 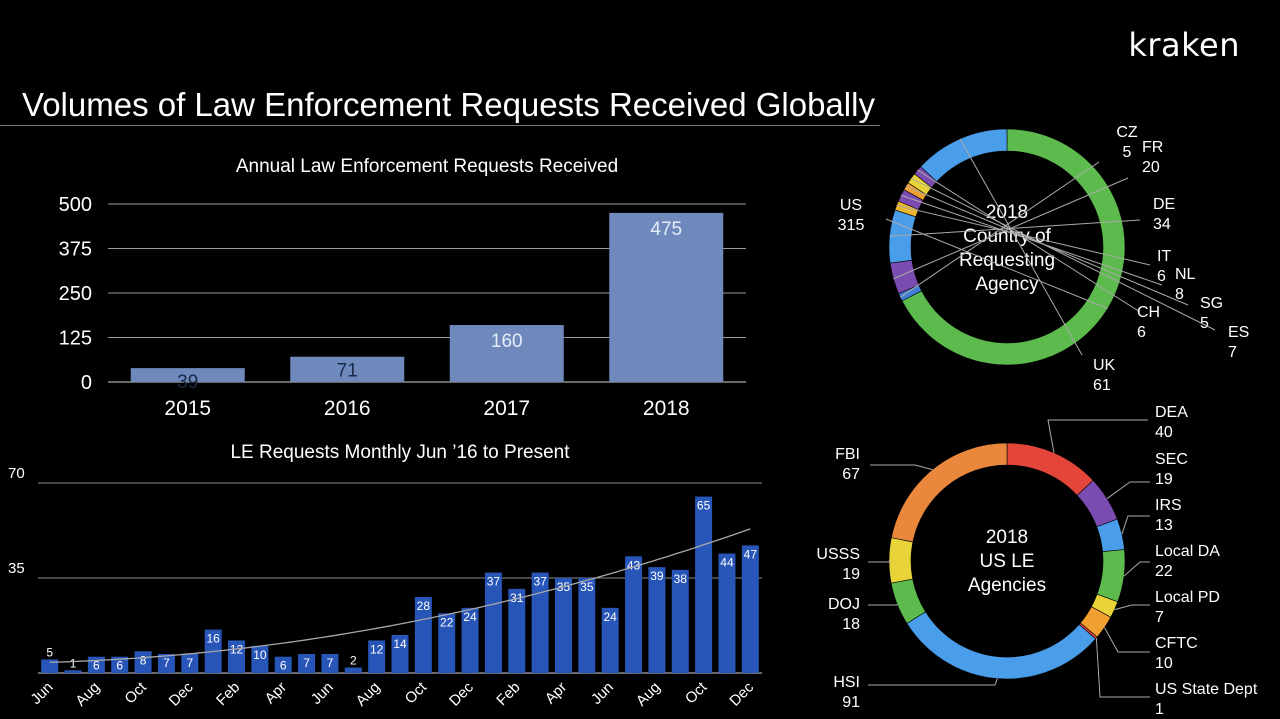 I want to click on slice-name-label: SEC, so click(x=1171, y=459).